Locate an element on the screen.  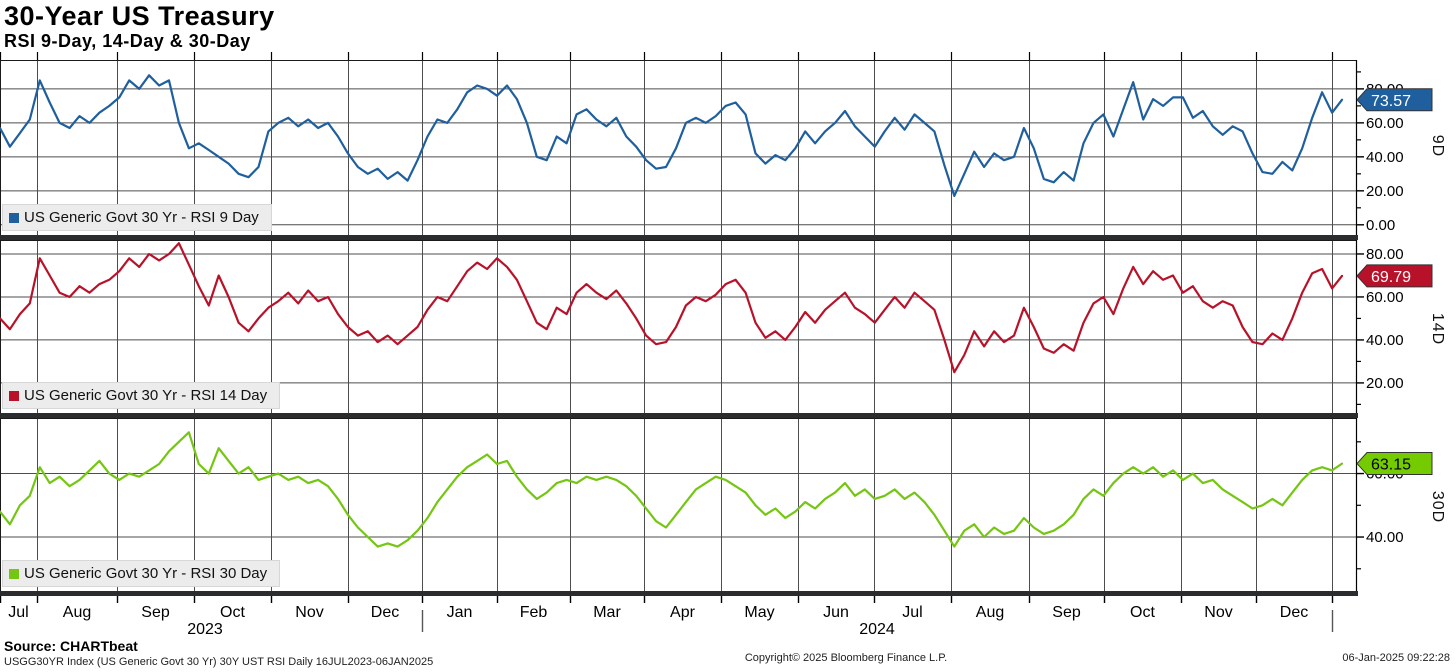
rsi-14-day-tick-label: 40.00 is located at coordinates (1385, 340).